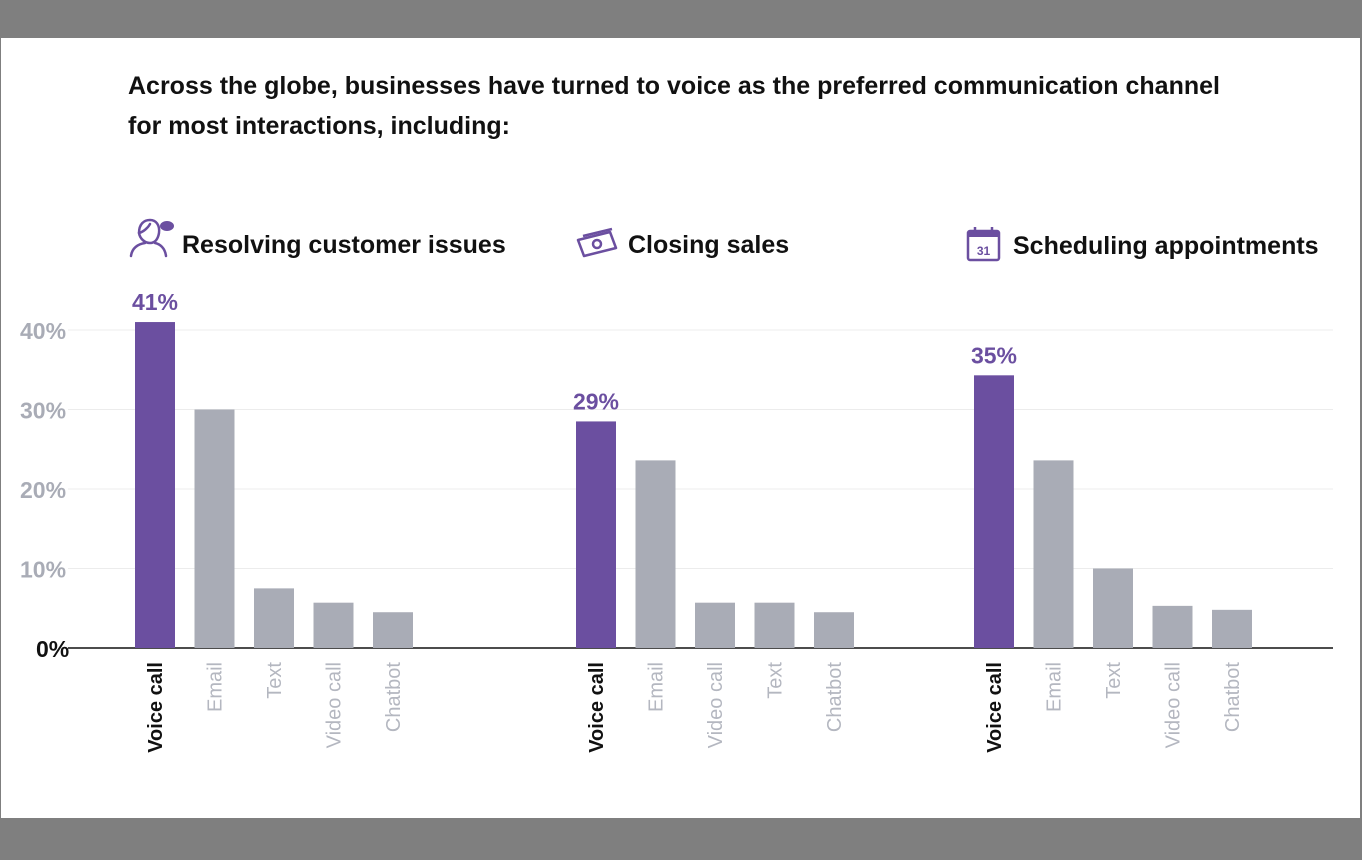 The height and width of the screenshot is (860, 1362). I want to click on group-title: Scheduling appointments, so click(1166, 246).